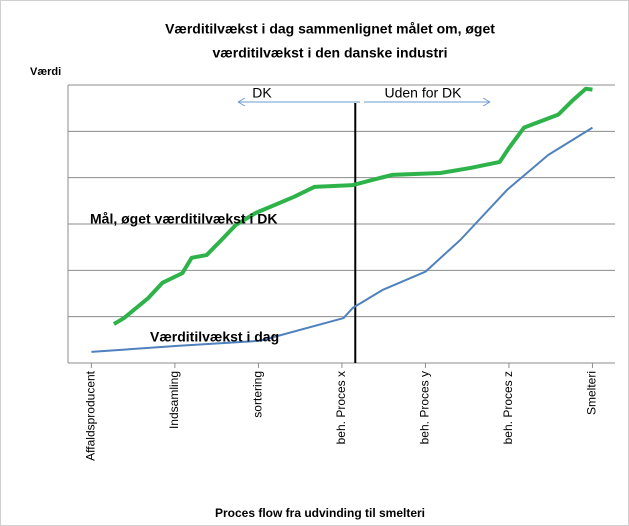  What do you see at coordinates (320, 513) in the screenshot?
I see `x-axis-label: Proces flow fra udvinding til smelteri` at bounding box center [320, 513].